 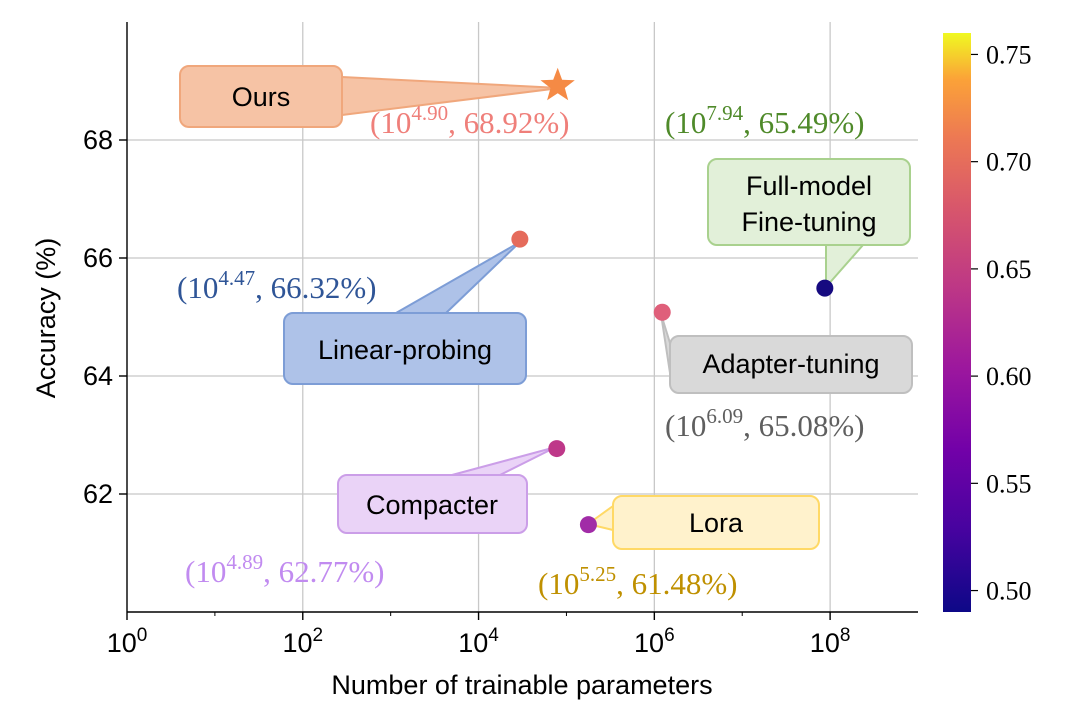 I want to click on callout-label-compacter: Compacter, so click(x=432, y=505).